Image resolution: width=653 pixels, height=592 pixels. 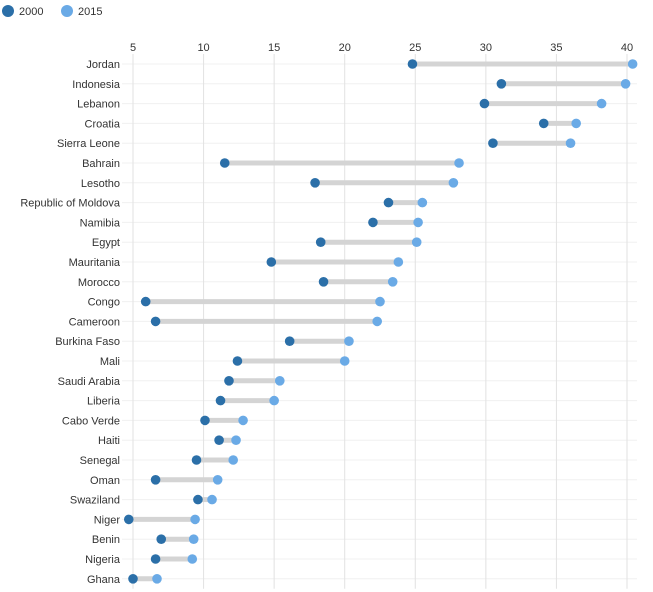 I want to click on row-niger: Niger, so click(x=147, y=520).